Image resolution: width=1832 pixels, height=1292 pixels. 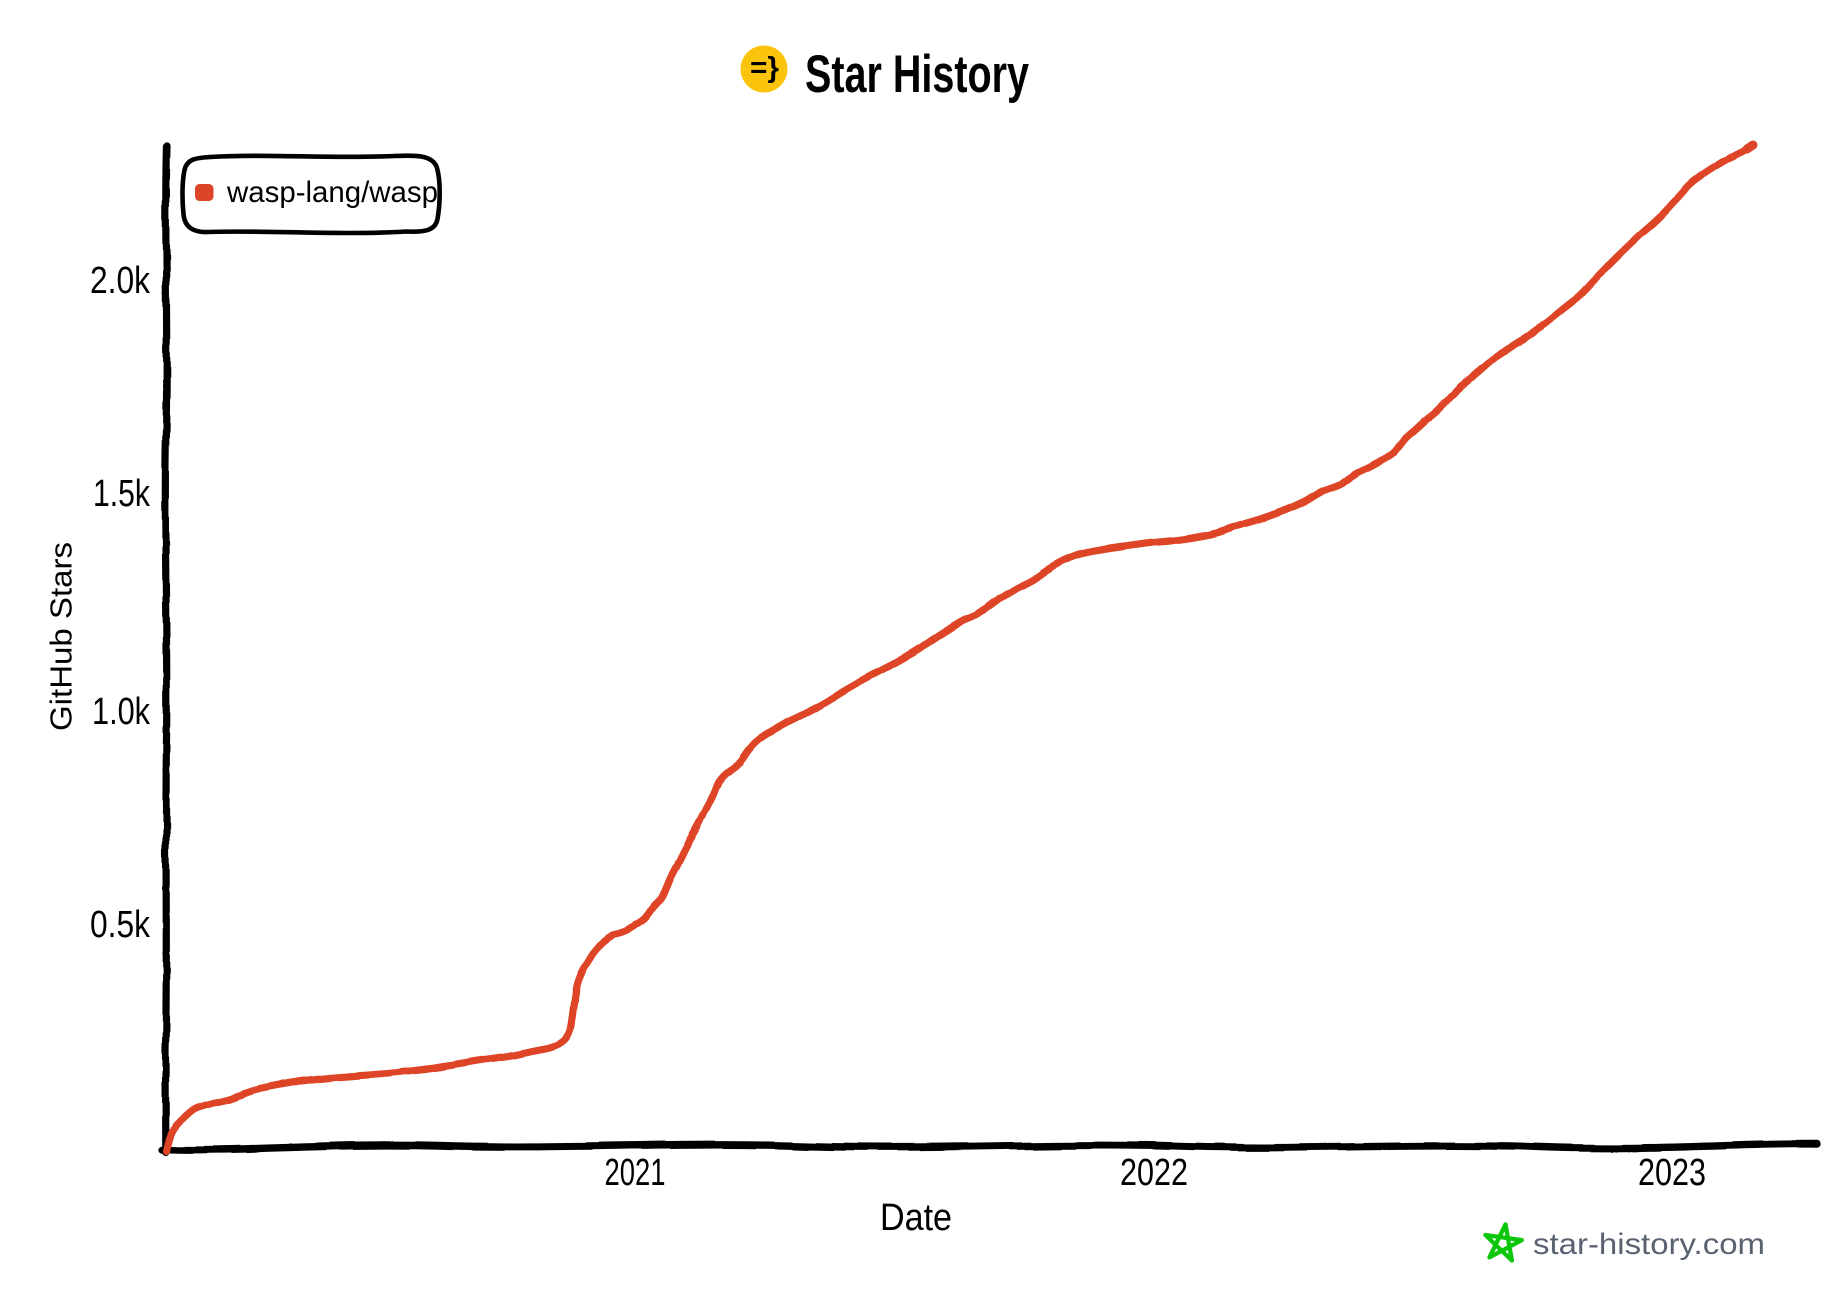 What do you see at coordinates (1154, 1173) in the screenshot?
I see `svg-text: 2022` at bounding box center [1154, 1173].